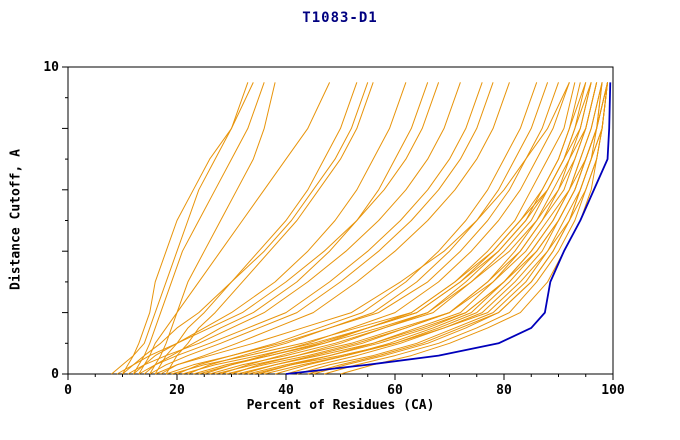 This screenshot has height=440, width=680. Describe the element at coordinates (177, 390) in the screenshot. I see `svg-text: 20` at that location.